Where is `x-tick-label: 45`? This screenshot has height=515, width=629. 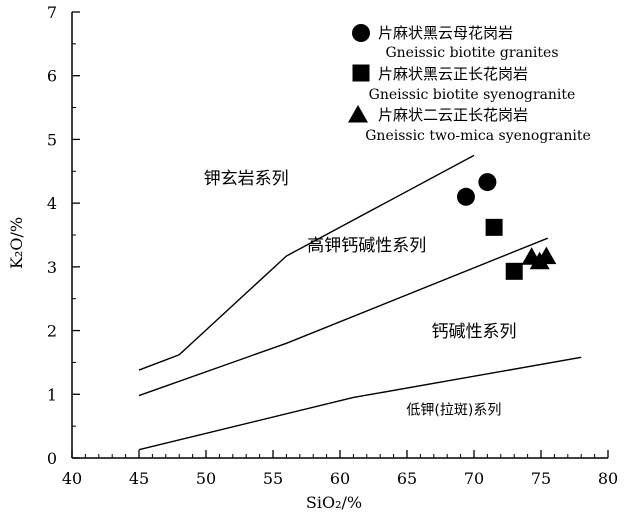
x-tick-label: 45 is located at coordinates (139, 478).